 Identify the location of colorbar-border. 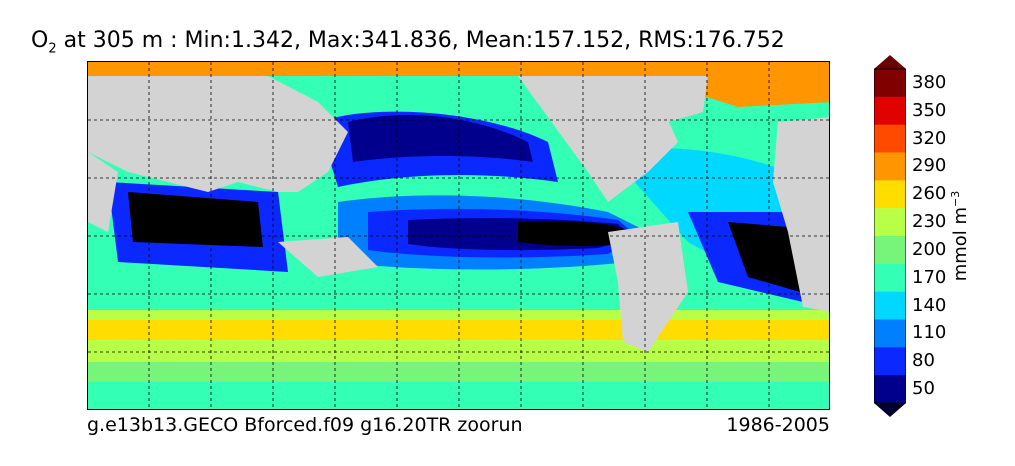
(890, 236).